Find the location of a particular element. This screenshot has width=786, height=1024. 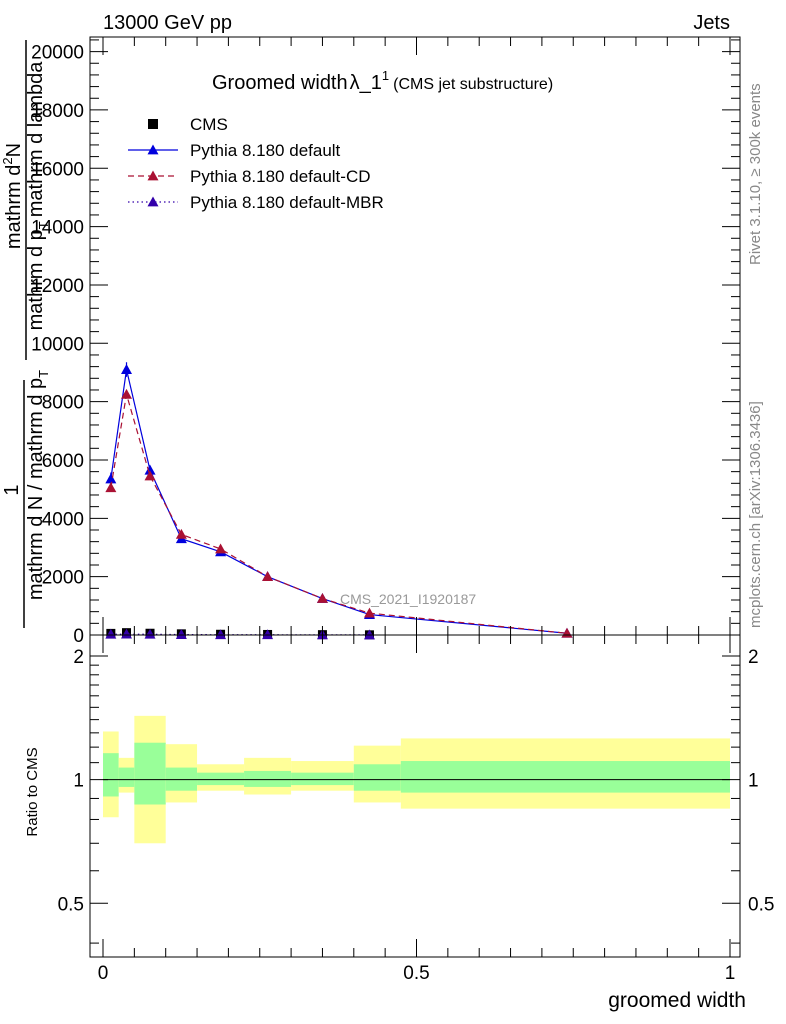

ylabel-denom-b: mathrm d lambda is located at coordinates (36, 139).